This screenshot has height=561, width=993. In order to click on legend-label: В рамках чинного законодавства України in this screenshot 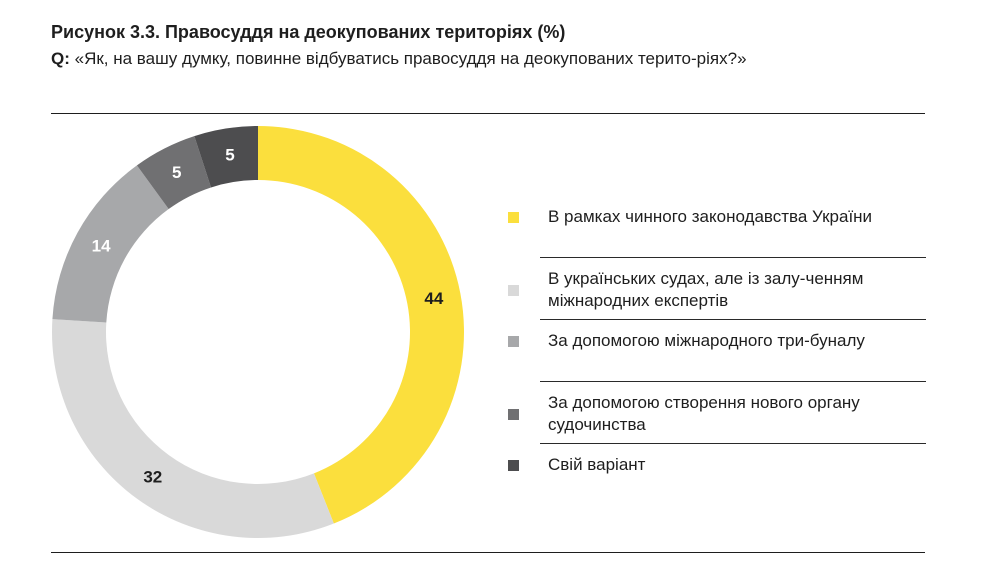, I will do `click(710, 216)`.